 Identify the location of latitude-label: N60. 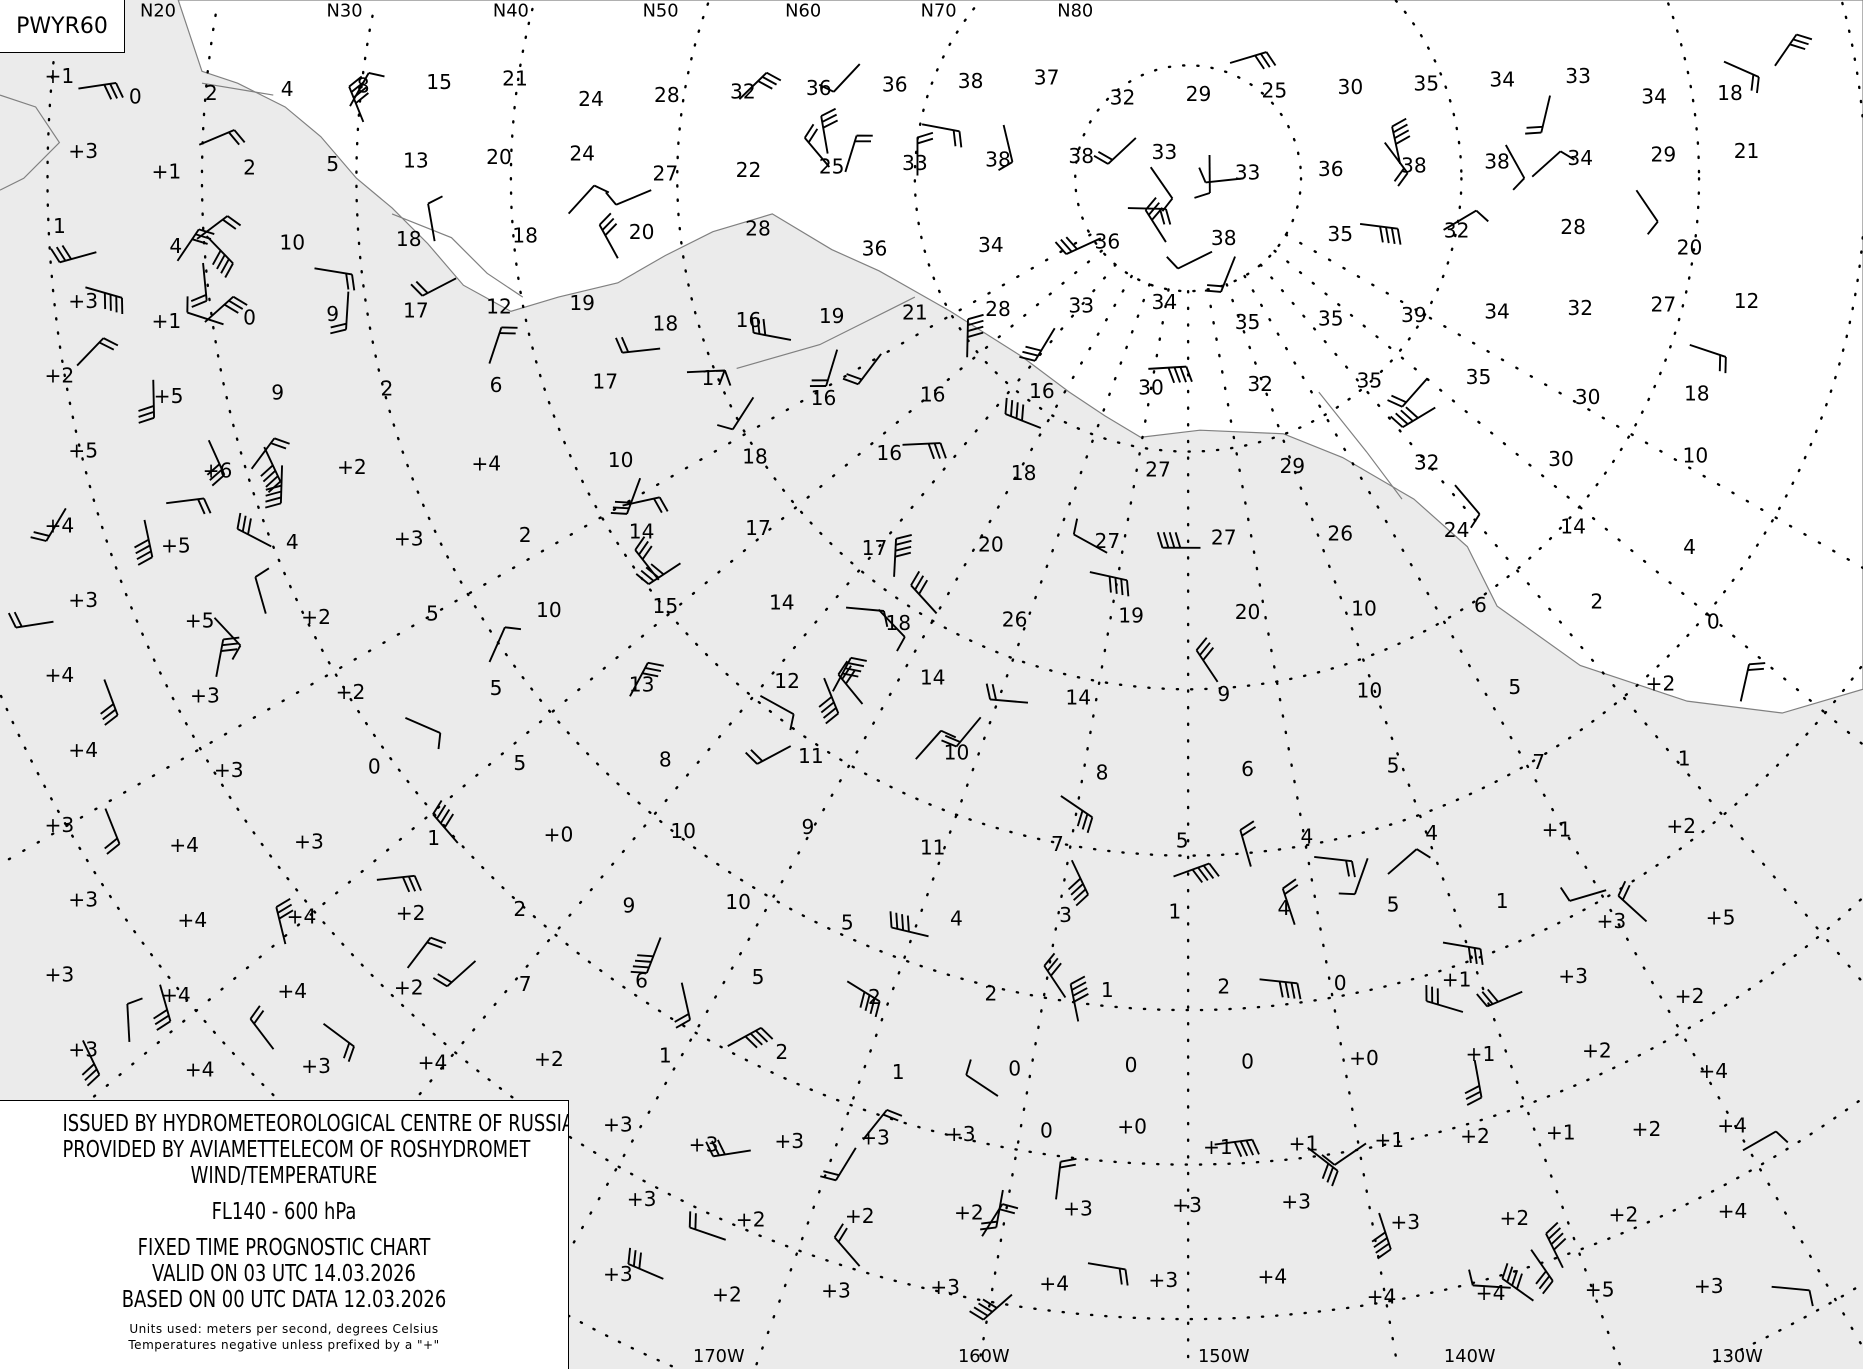
(803, 11).